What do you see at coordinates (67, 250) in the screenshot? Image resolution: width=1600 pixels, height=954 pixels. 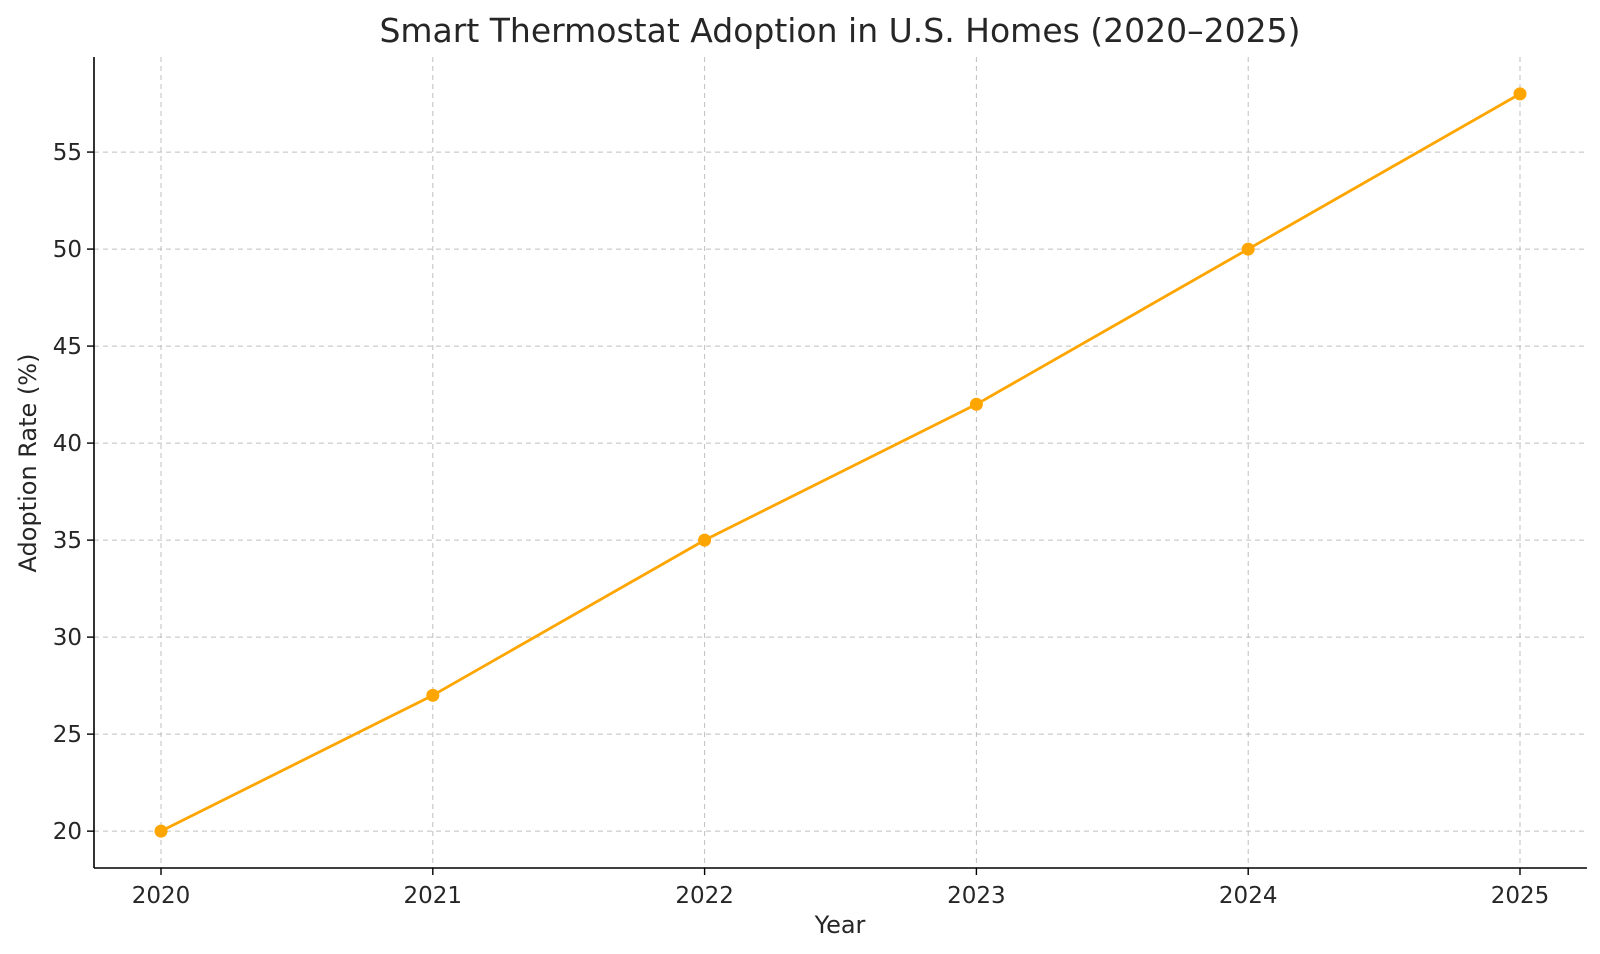 I see `y-tick-label: 50` at bounding box center [67, 250].